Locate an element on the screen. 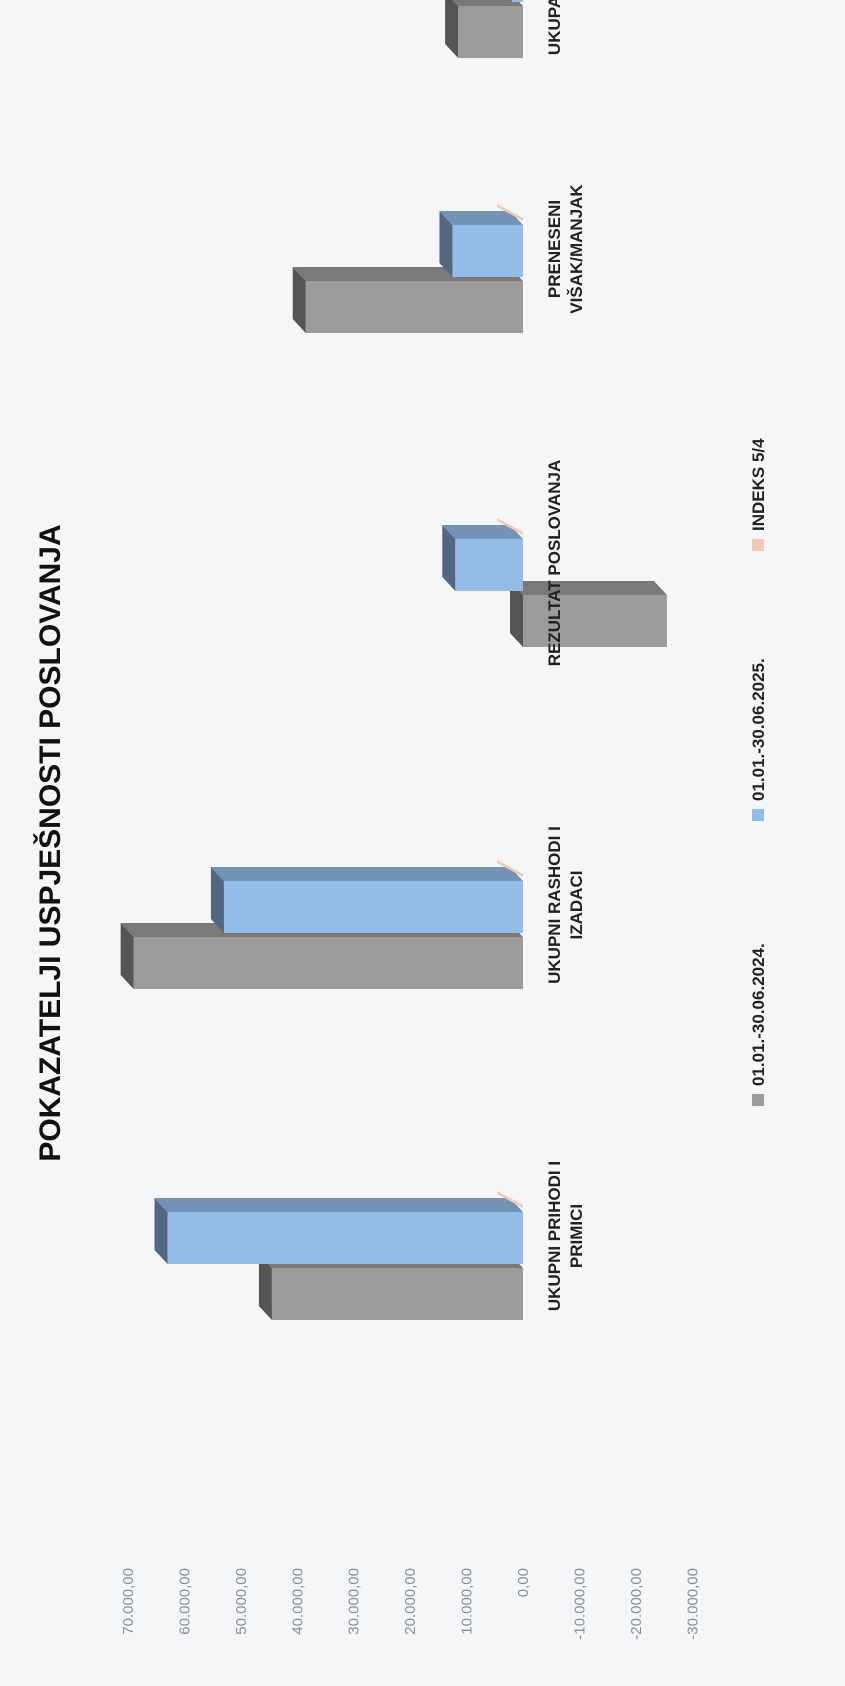 Image resolution: width=845 pixels, height=1686 pixels. category-label: REZULTAT POSLOVANJA is located at coordinates (554, 563).